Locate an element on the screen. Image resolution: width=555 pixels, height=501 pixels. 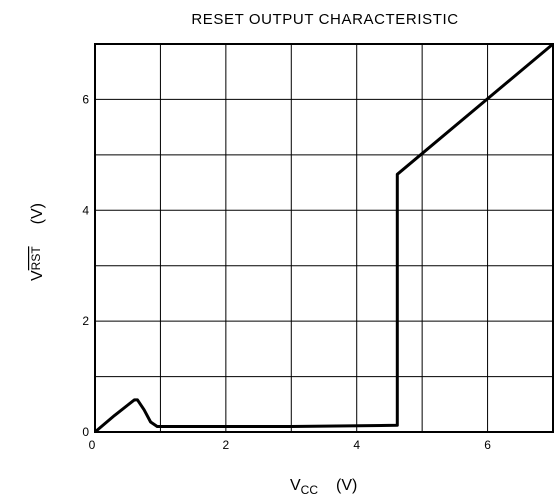
y-tick-label: 0 is located at coordinates (85, 432).